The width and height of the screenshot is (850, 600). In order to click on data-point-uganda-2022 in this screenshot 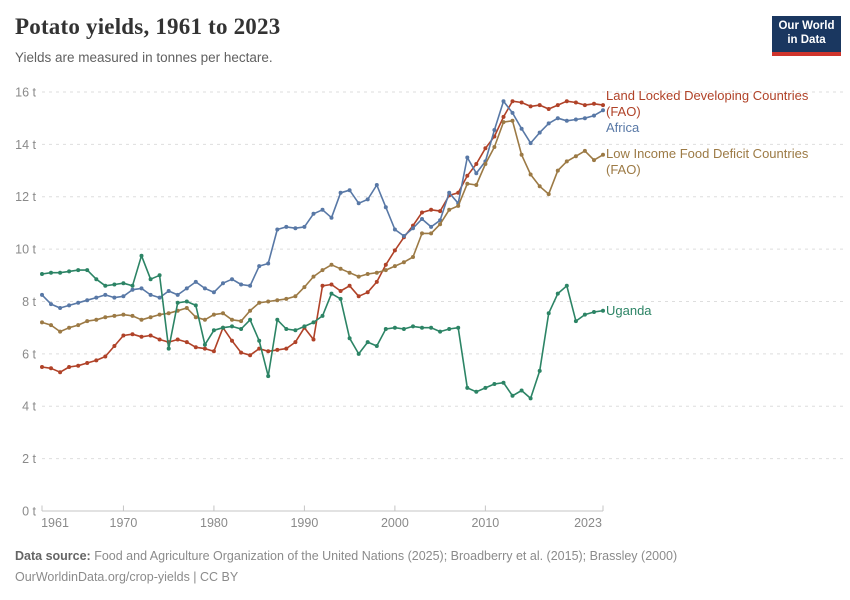, I will do `click(594, 312)`.